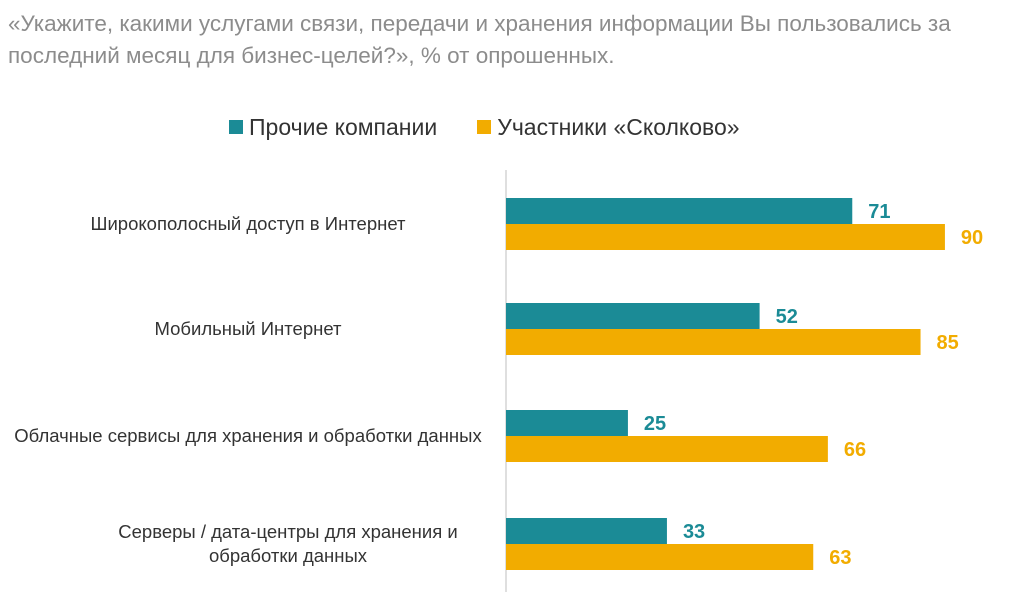  What do you see at coordinates (787, 317) in the screenshot?
I see `data-label-other-companies: 52` at bounding box center [787, 317].